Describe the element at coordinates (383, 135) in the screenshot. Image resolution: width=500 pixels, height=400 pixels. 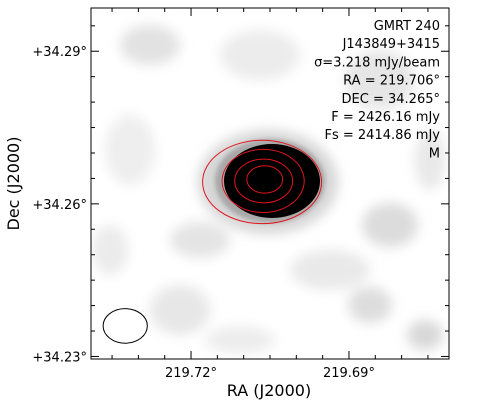
I see `annotation-line: Fs = 2414.86 mJy` at that location.